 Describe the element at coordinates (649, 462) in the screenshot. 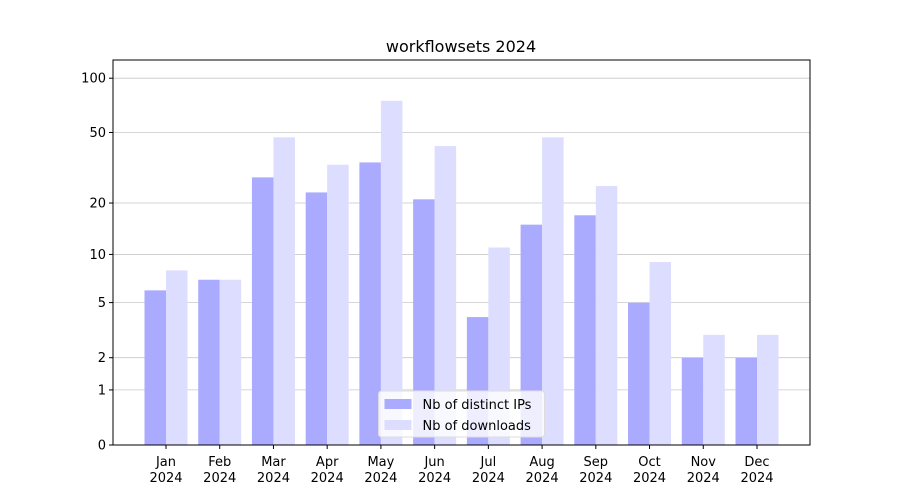

I see `x-tick-label-line: Oct` at that location.